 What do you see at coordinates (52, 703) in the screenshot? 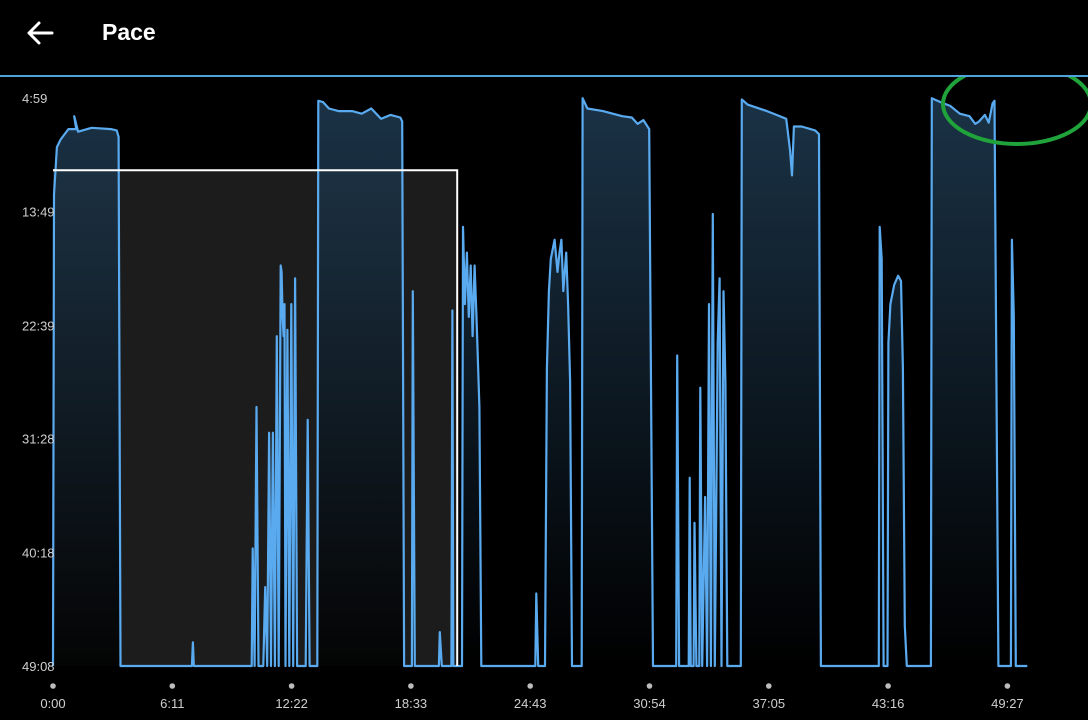
I see `x-tick-label: 0:00` at bounding box center [52, 703].